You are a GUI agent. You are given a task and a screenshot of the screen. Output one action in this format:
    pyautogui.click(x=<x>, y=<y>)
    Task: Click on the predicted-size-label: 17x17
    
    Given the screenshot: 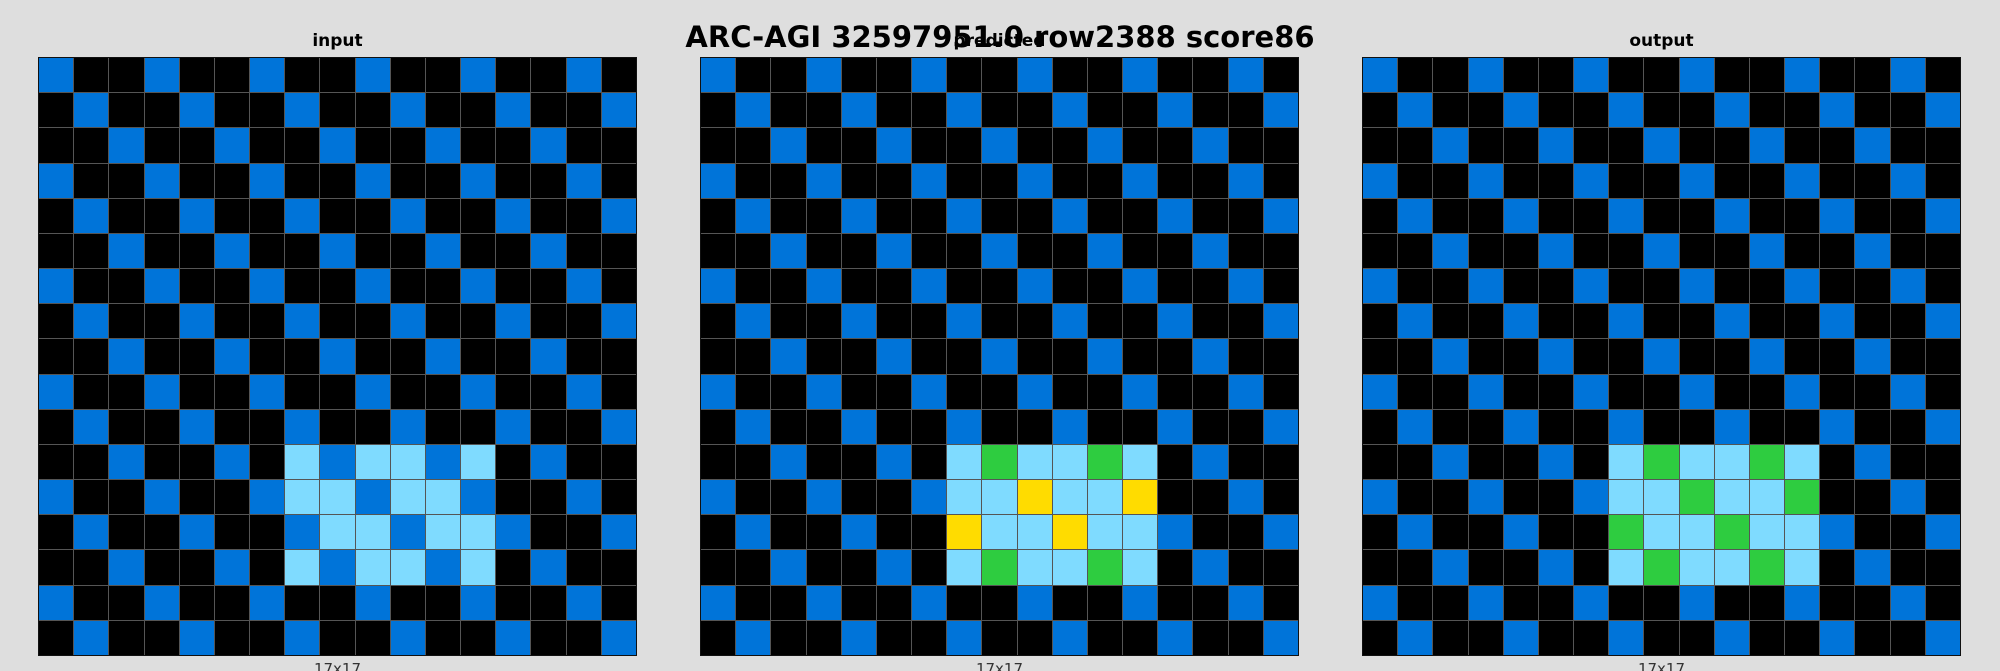 What is the action you would take?
    pyautogui.click(x=999, y=665)
    